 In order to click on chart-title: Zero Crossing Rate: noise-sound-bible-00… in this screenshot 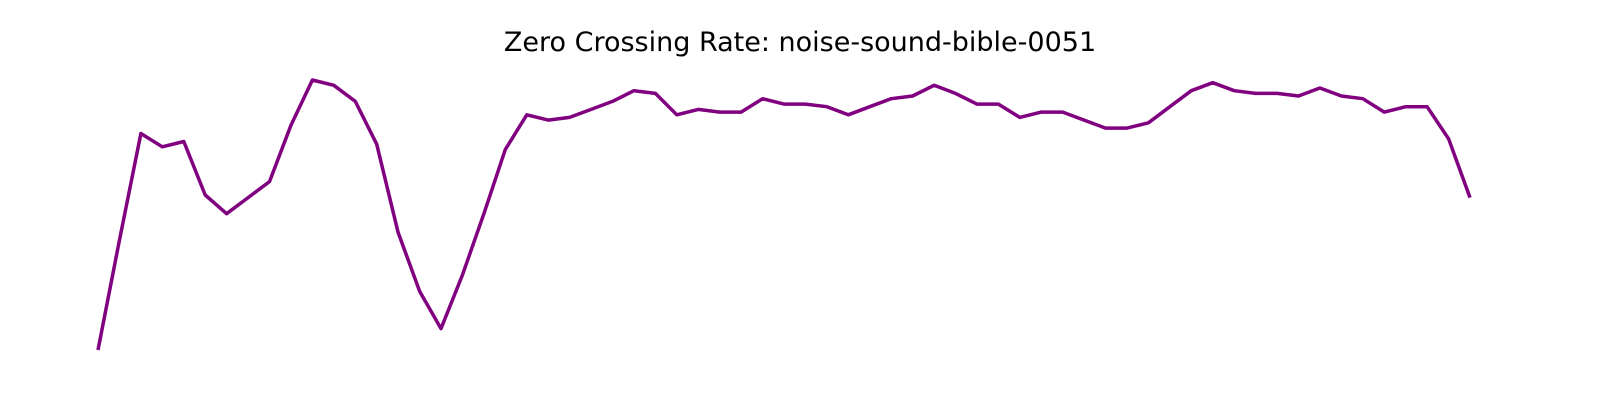, I will do `click(800, 42)`.